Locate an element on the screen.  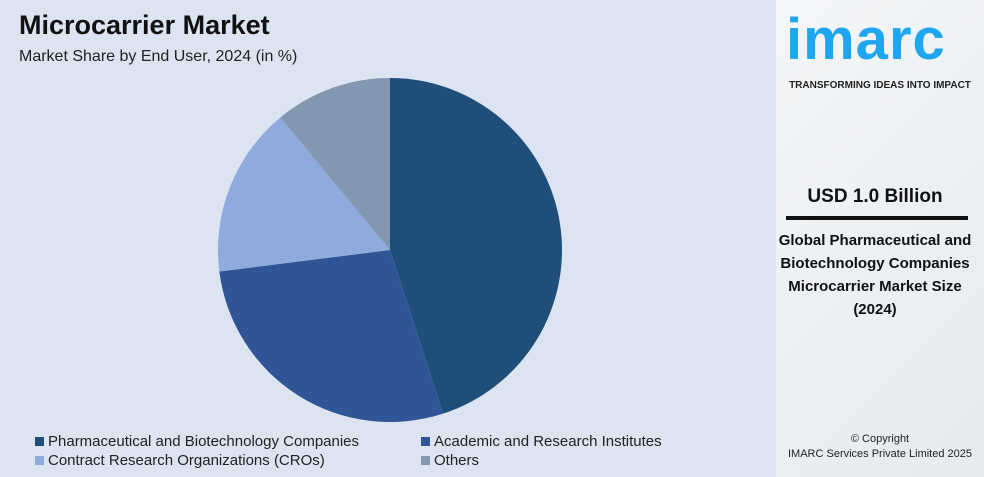
legend-item: Others is located at coordinates (450, 460).